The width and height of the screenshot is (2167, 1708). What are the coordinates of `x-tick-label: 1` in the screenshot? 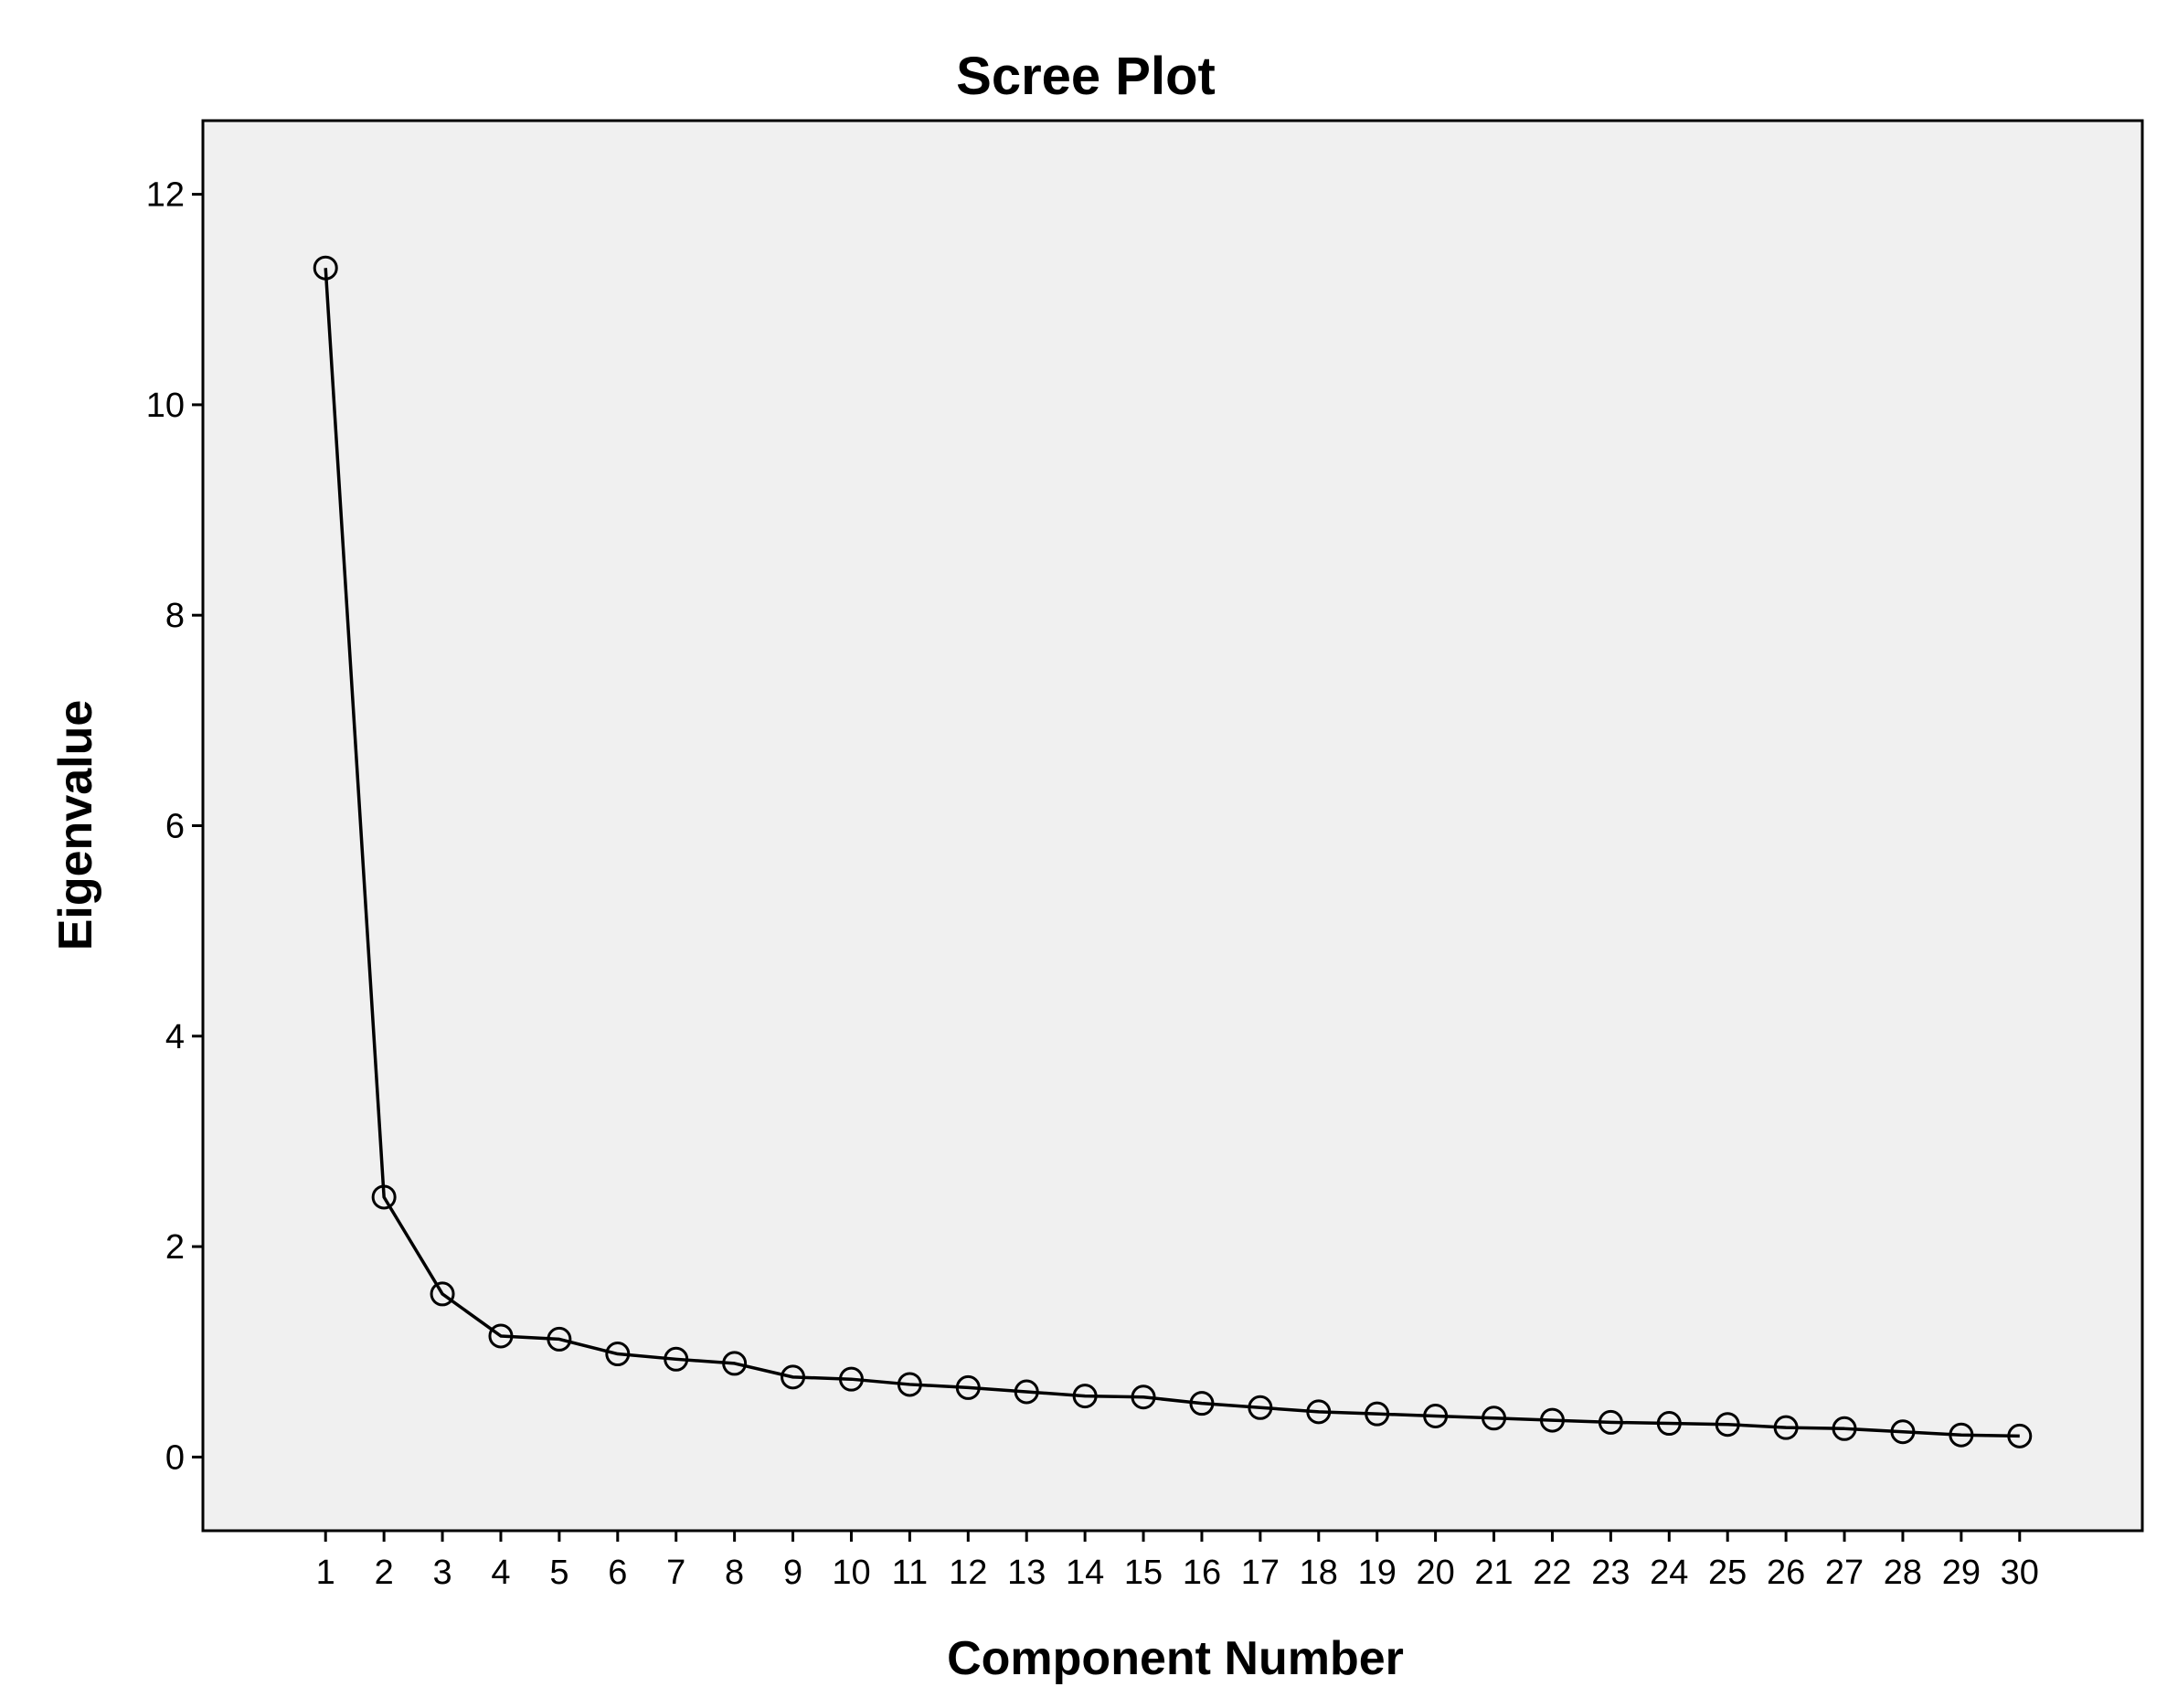 It's located at (325, 1573).